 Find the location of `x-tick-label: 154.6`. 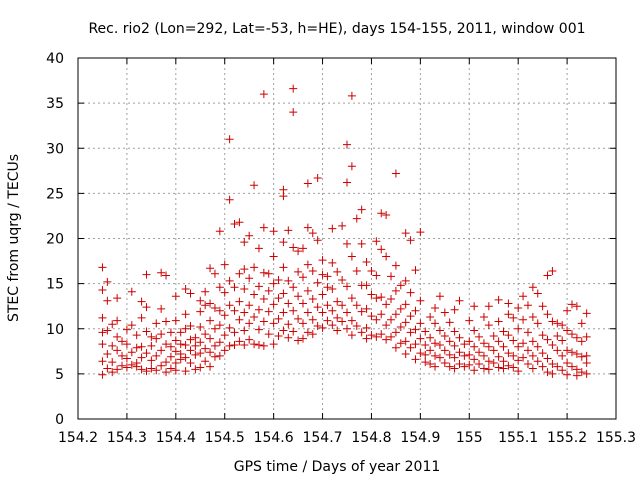

x-tick-label: 154.6 is located at coordinates (274, 438).